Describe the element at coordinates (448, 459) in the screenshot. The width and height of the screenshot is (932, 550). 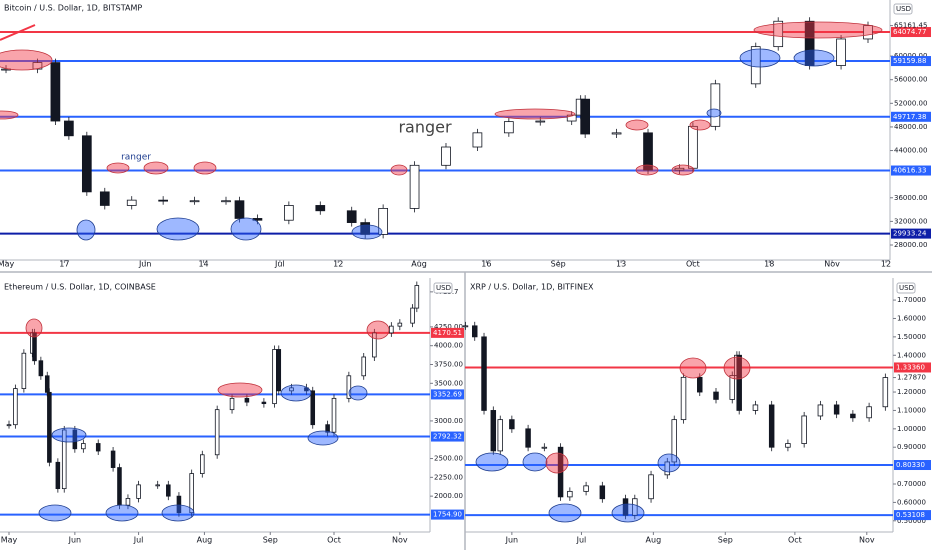
I see `y-tick-label: 2500.00` at that location.